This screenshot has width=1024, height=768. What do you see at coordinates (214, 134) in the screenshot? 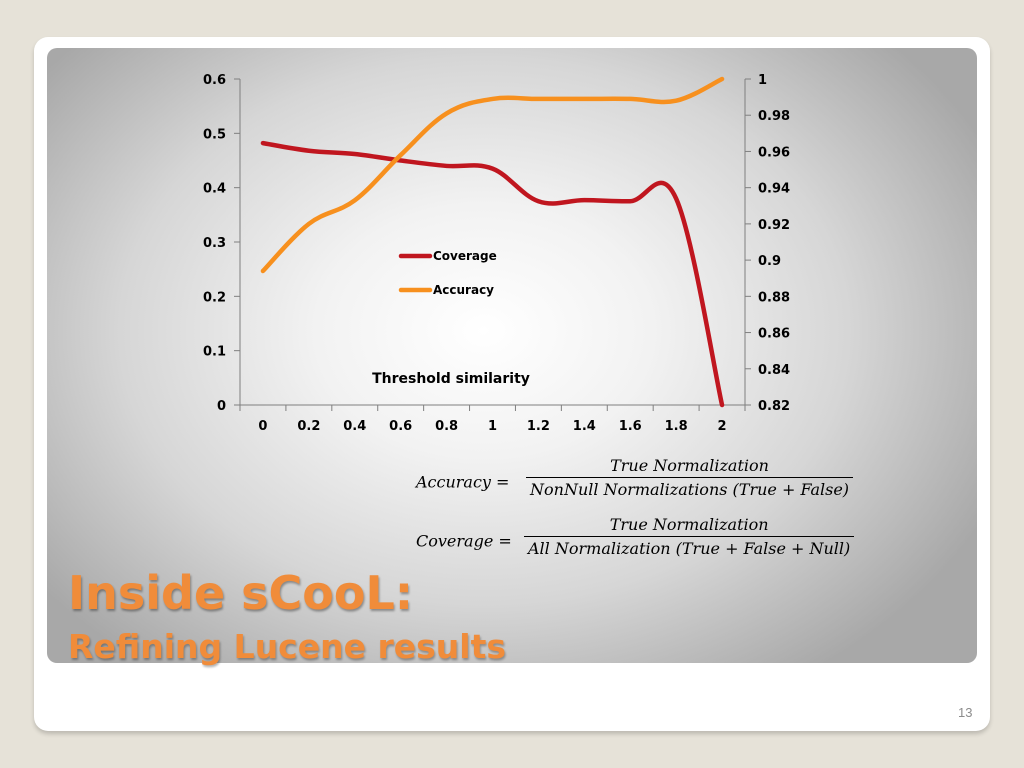
I see `left-y-tick-label: 0.5` at bounding box center [214, 134].